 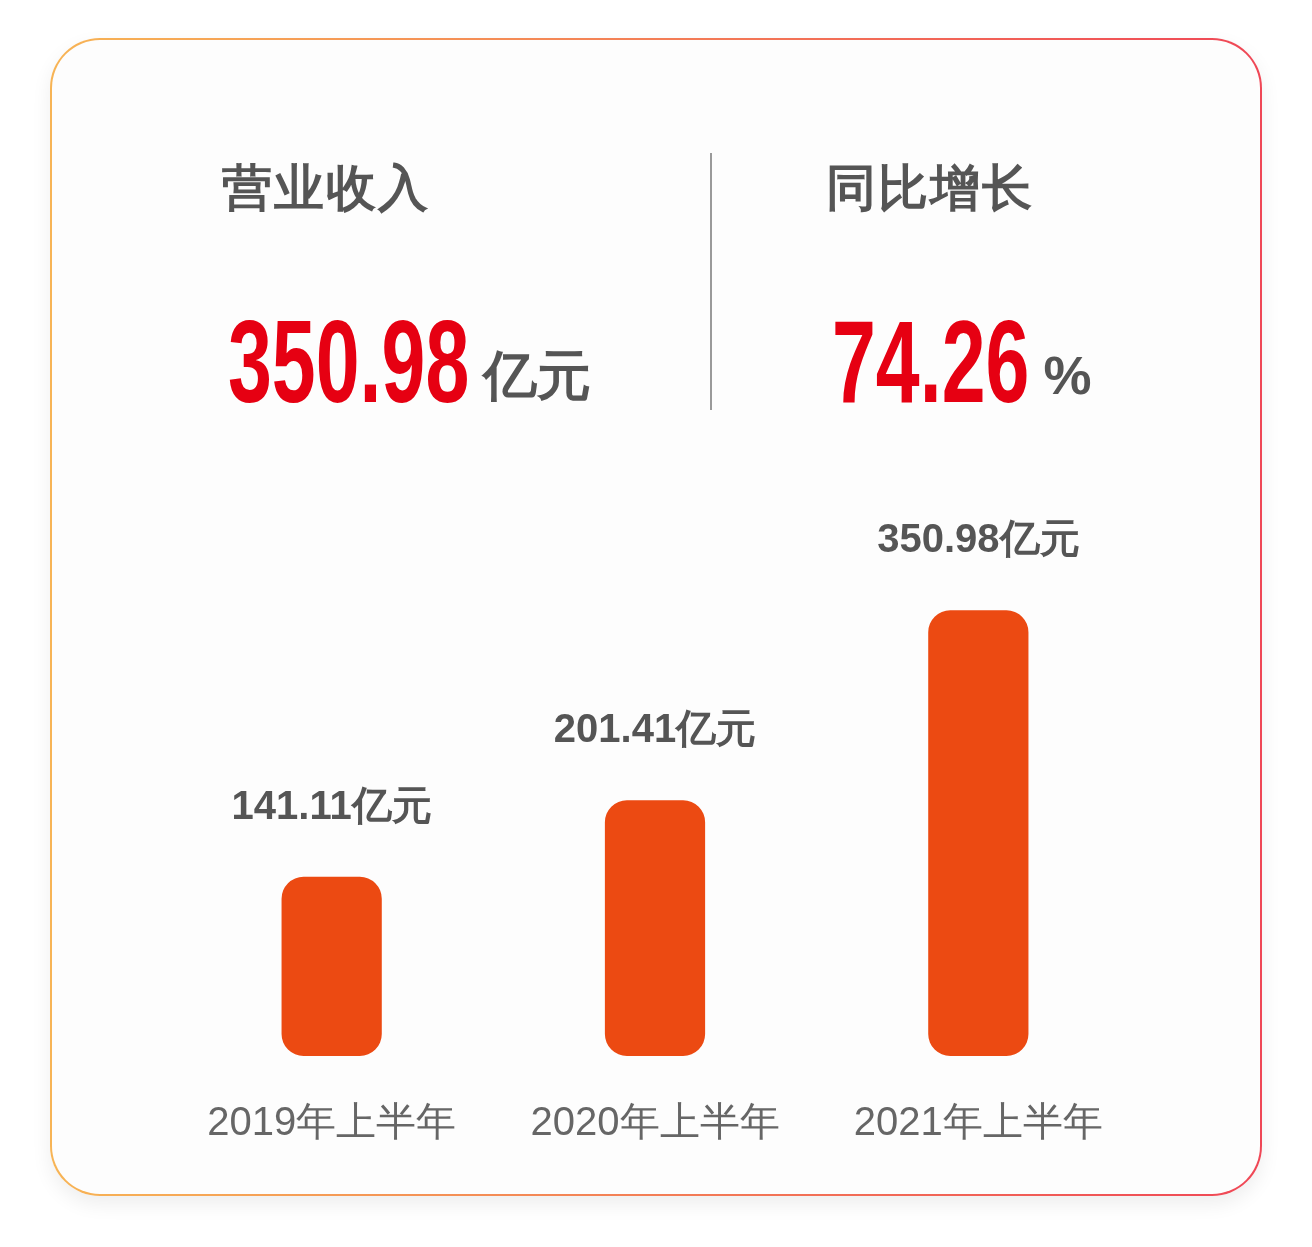 I want to click on text: 营业收入, so click(x=326, y=188).